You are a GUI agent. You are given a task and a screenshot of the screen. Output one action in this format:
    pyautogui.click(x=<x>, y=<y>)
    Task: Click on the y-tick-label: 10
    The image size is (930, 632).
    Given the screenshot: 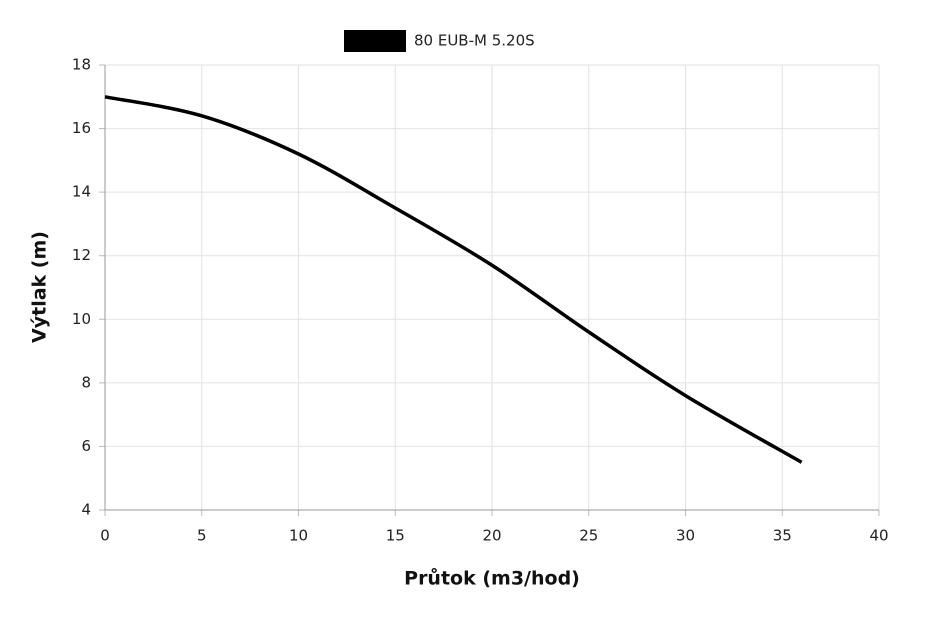 What is the action you would take?
    pyautogui.click(x=81, y=319)
    